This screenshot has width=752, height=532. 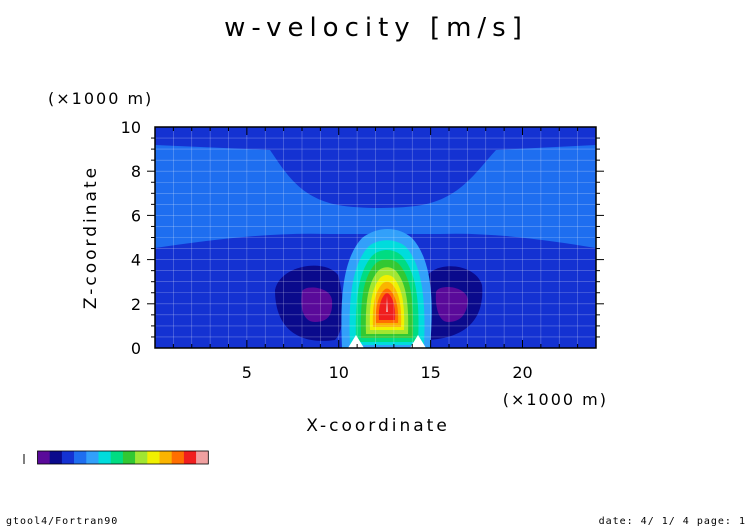 What do you see at coordinates (131, 127) in the screenshot?
I see `y-tick-label: 10` at bounding box center [131, 127].